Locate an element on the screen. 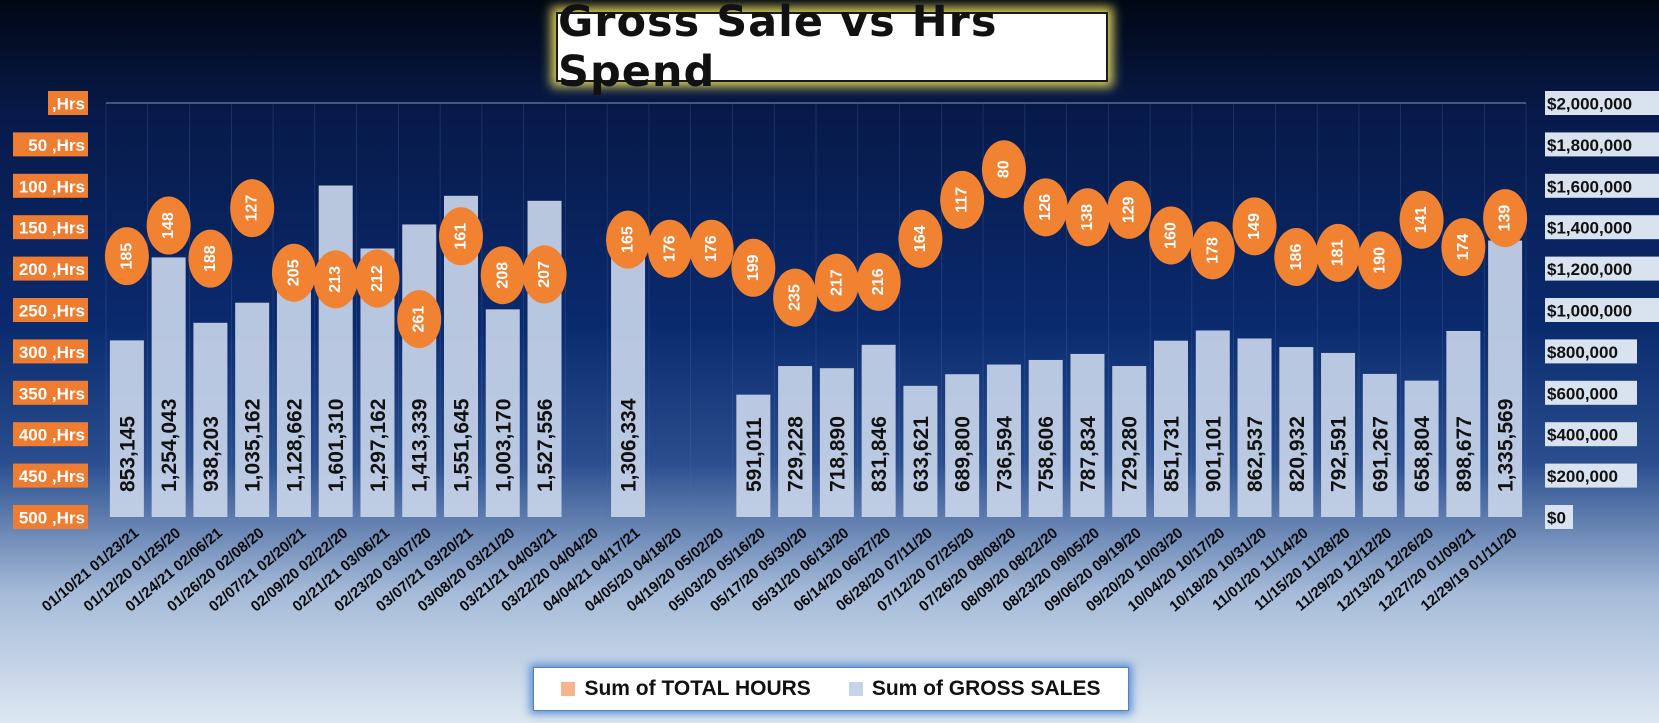 This screenshot has height=723, width=1659. hours-value-label: 161 is located at coordinates (461, 236).